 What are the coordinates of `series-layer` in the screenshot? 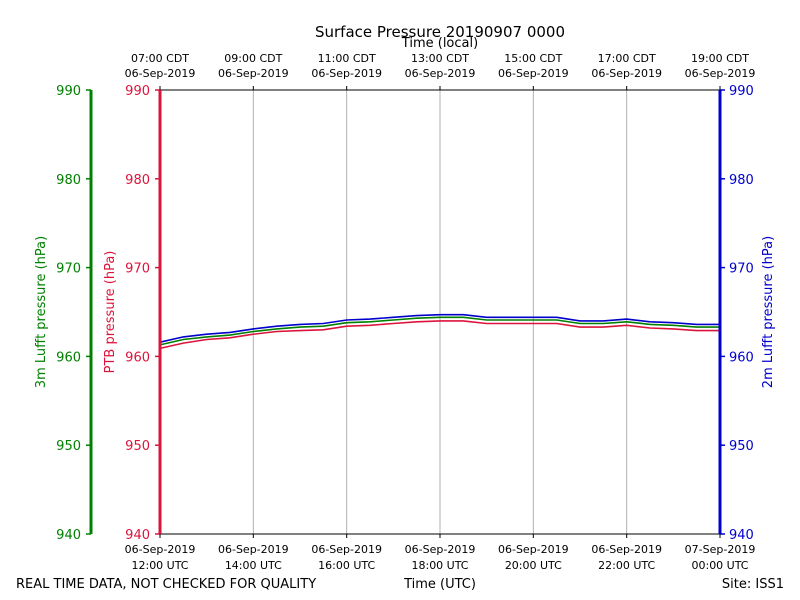 It's located at (439, 331).